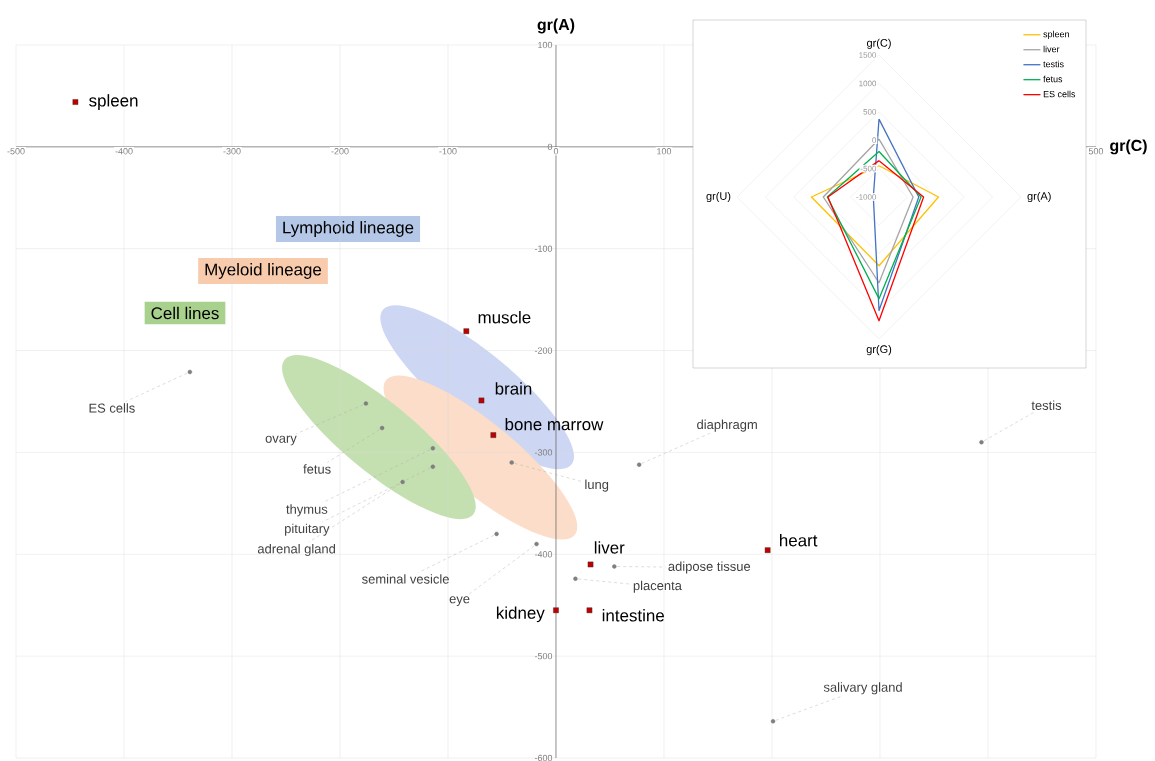 The image size is (1155, 761). I want to click on annotation: ovary, so click(281, 440).